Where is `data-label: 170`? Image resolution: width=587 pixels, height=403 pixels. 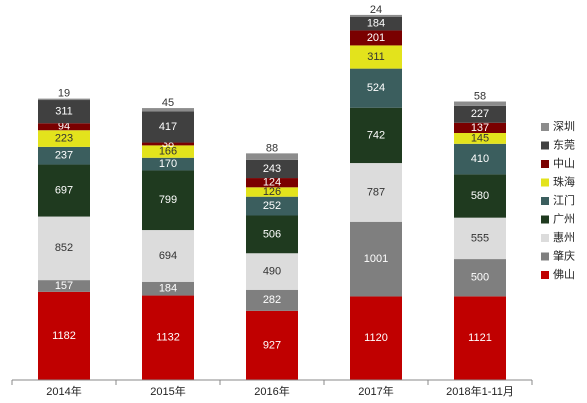 data-label: 170 is located at coordinates (168, 164).